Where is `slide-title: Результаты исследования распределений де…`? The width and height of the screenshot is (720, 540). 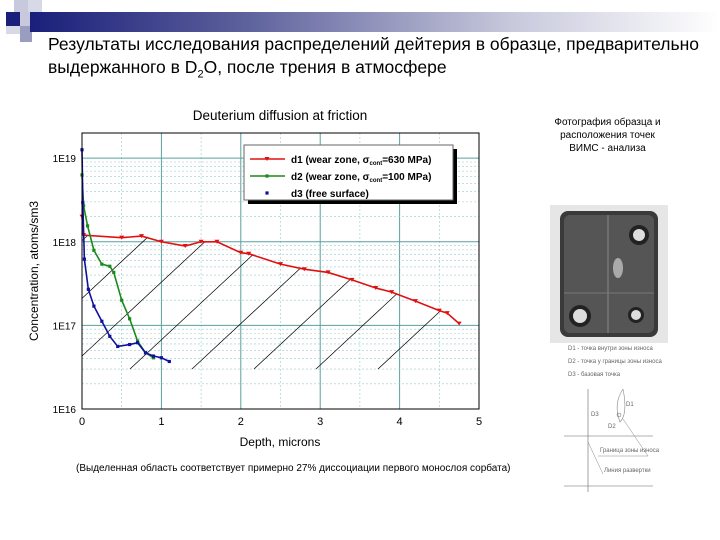 slide-title: Результаты исследования распределений де… is located at coordinates (384, 60).